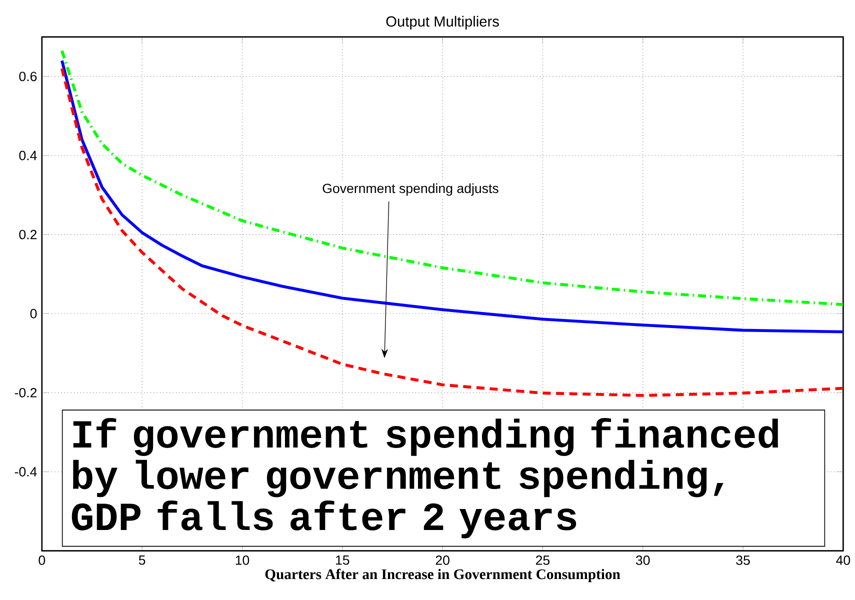  I want to click on annotation: Government spending adjusts, so click(410, 189).